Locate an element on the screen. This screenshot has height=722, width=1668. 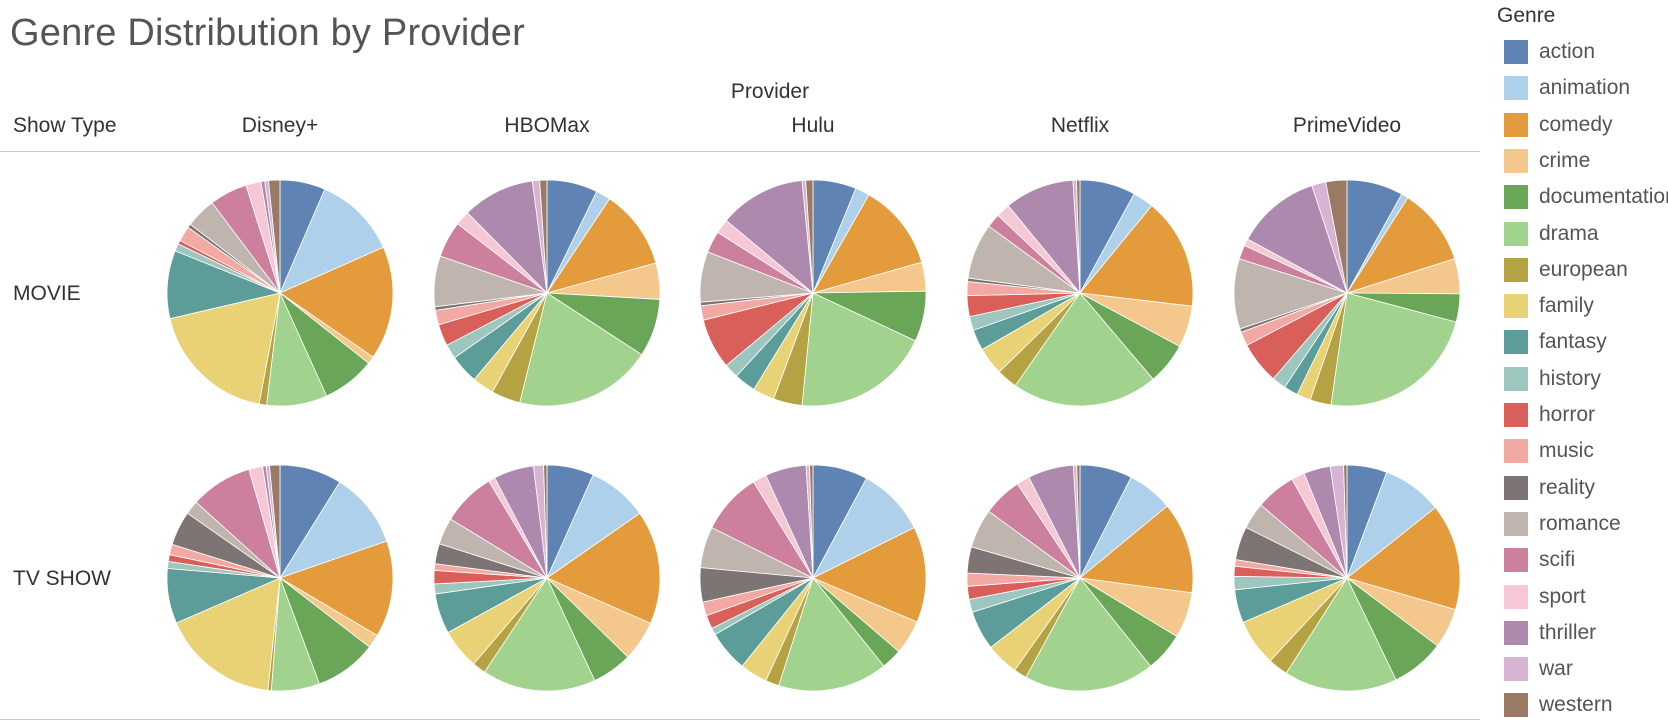
pie-movie-netflix is located at coordinates (1080, 293).